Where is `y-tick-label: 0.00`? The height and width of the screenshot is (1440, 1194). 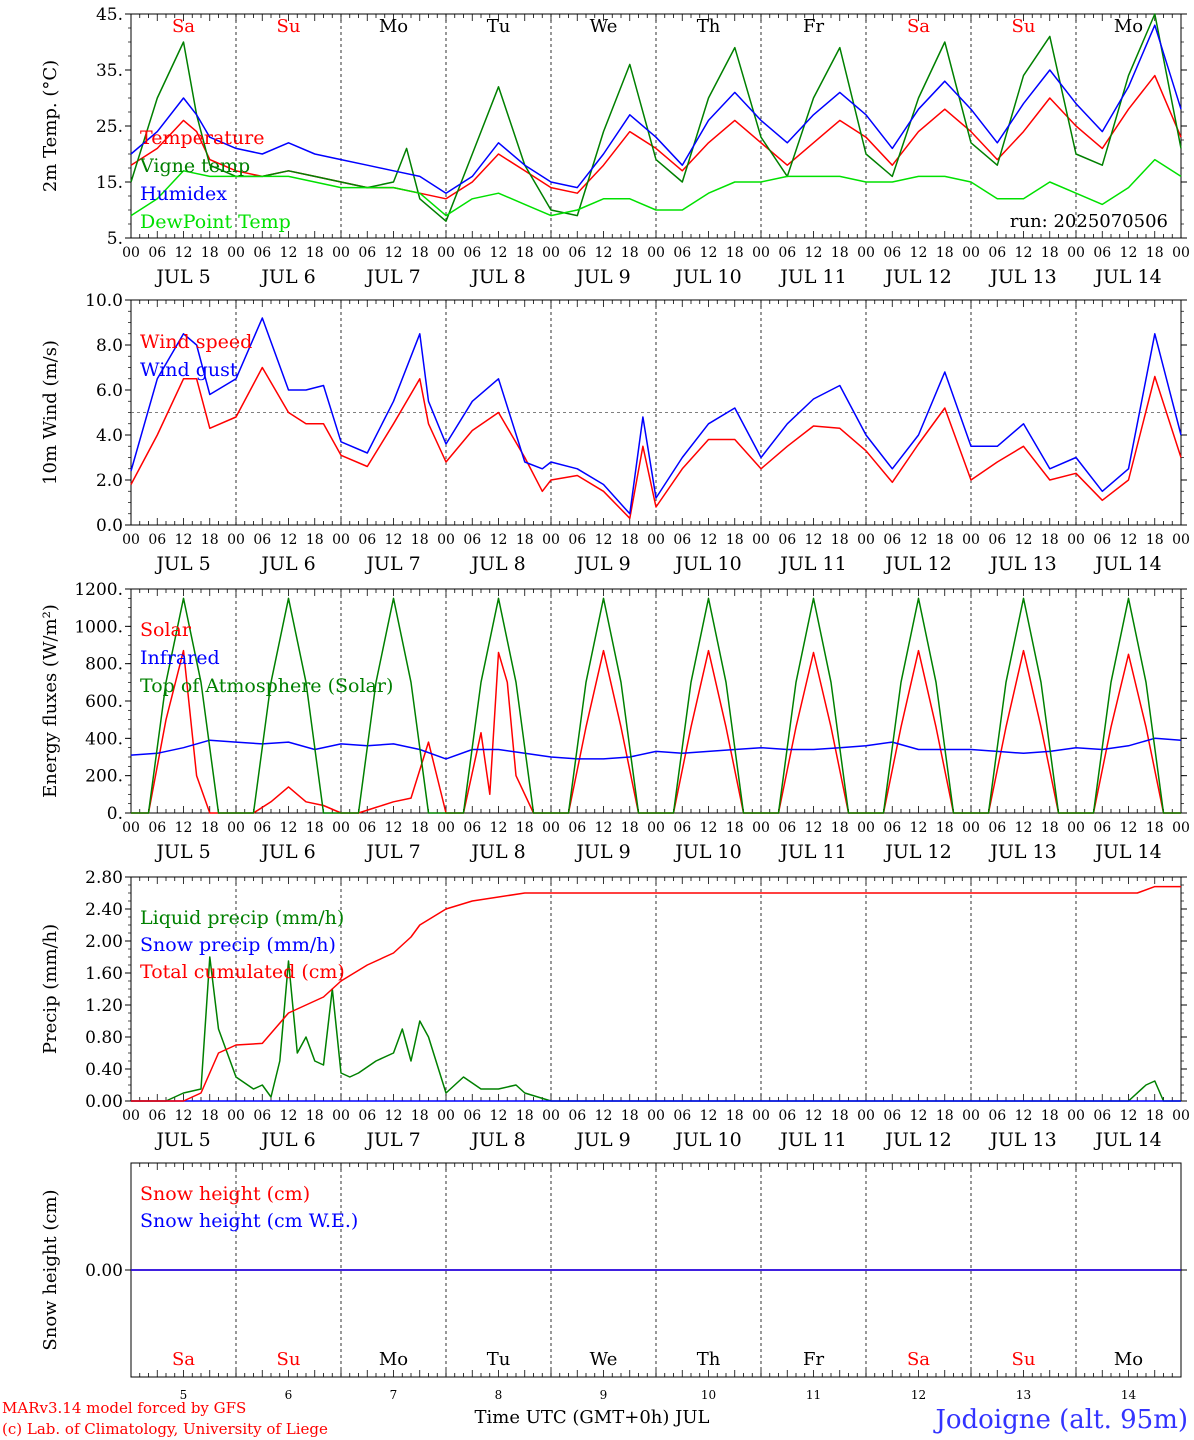 y-tick-label: 0.00 is located at coordinates (104, 1271).